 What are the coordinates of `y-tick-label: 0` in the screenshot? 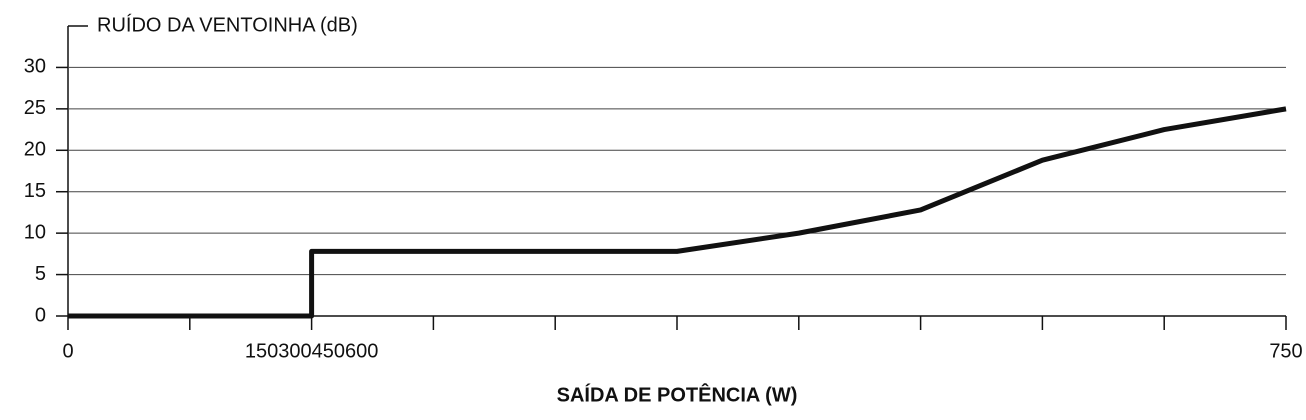 It's located at (40, 315).